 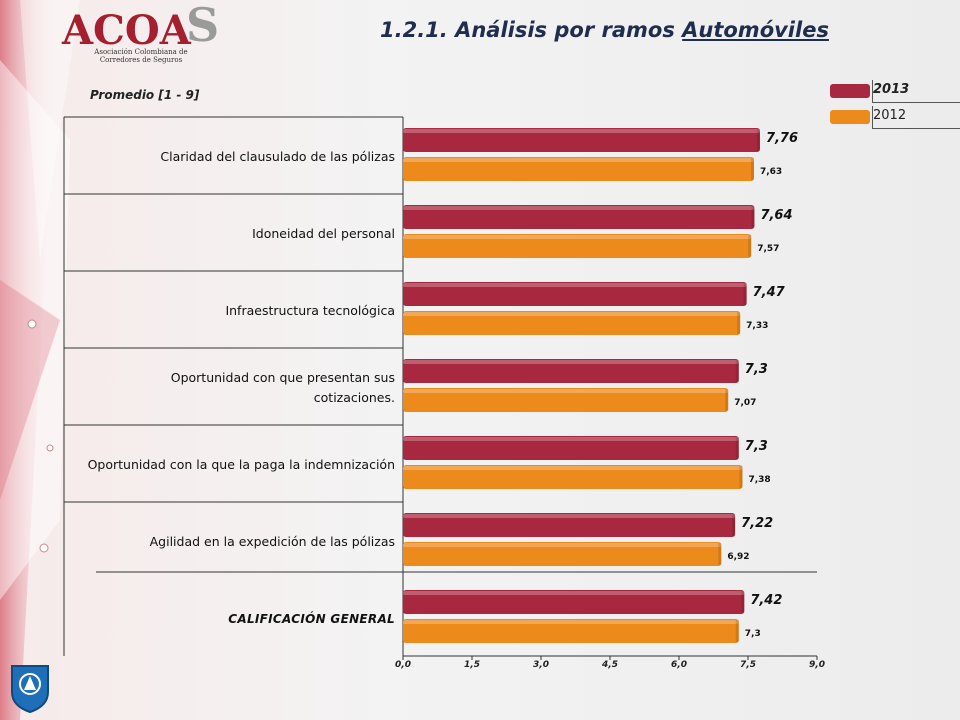 I want to click on data-label-2012: 7,33, so click(x=757, y=326).